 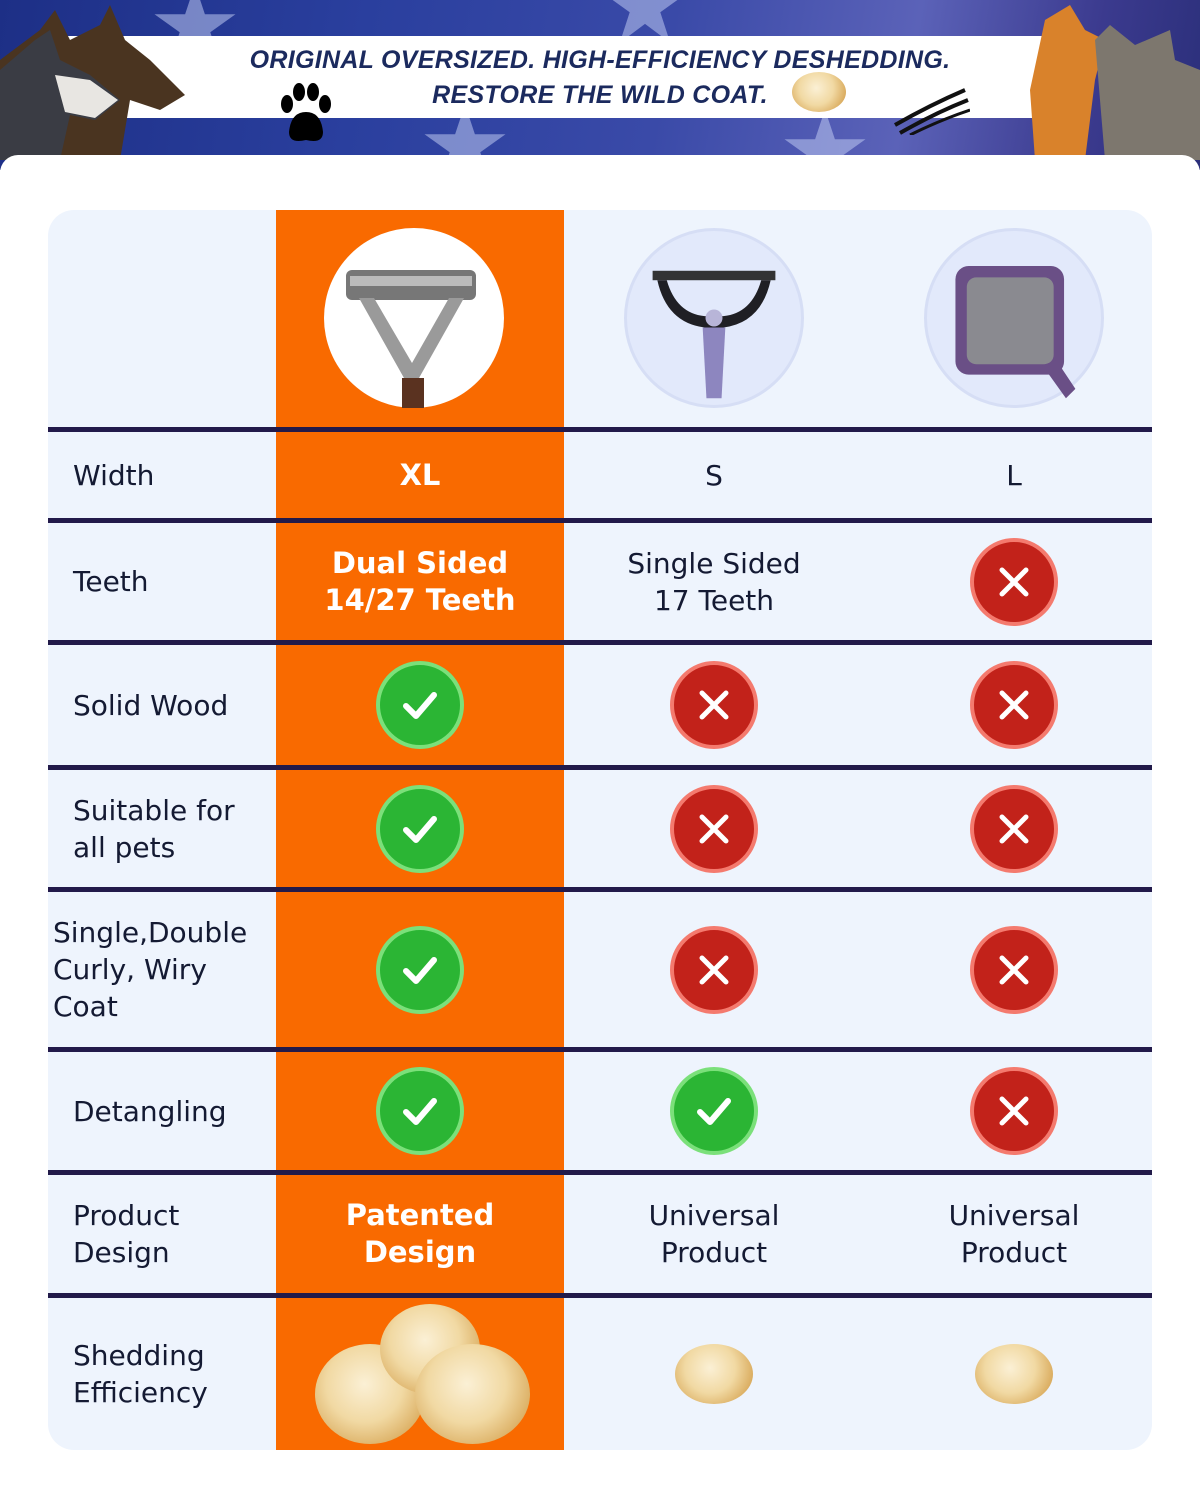 What do you see at coordinates (420, 1233) in the screenshot?
I see `table-cell: Patented Design` at bounding box center [420, 1233].